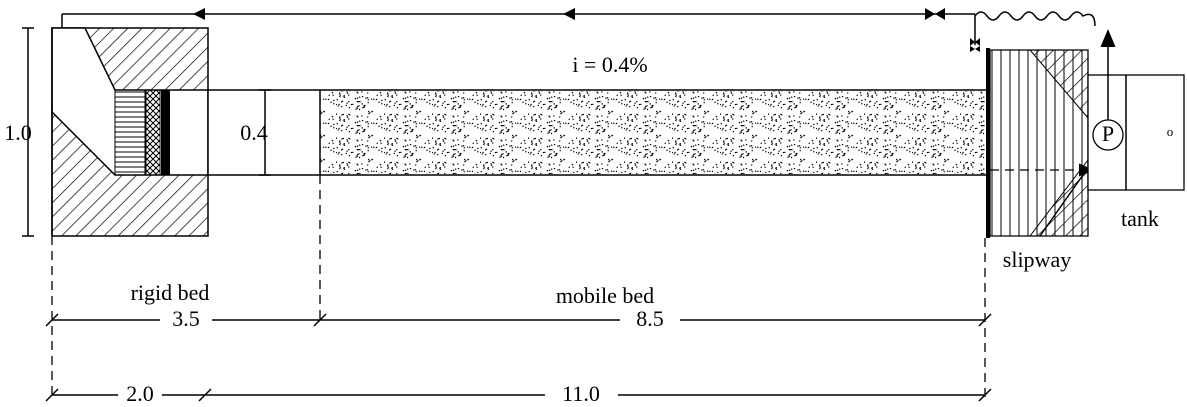  What do you see at coordinates (140, 393) in the screenshot?
I see `inlet-length-label: 2.0` at bounding box center [140, 393].